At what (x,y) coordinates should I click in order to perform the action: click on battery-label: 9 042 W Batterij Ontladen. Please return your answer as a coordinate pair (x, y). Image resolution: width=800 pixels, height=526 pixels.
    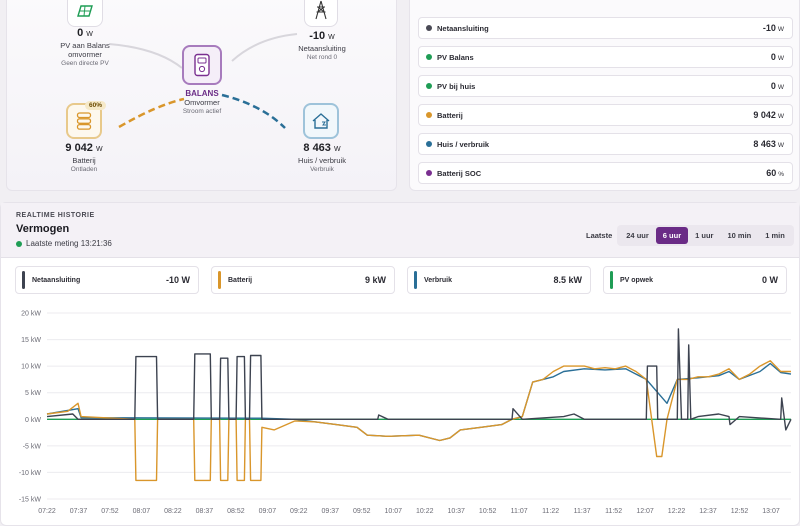
    Looking at the image, I should click on (84, 157).